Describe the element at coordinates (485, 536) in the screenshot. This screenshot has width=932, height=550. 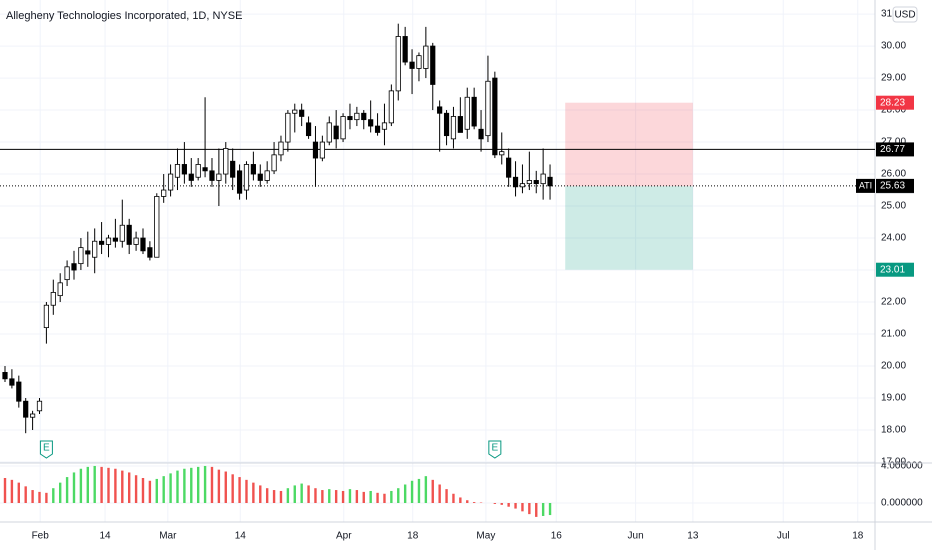
I see `x-tick-label: May` at that location.